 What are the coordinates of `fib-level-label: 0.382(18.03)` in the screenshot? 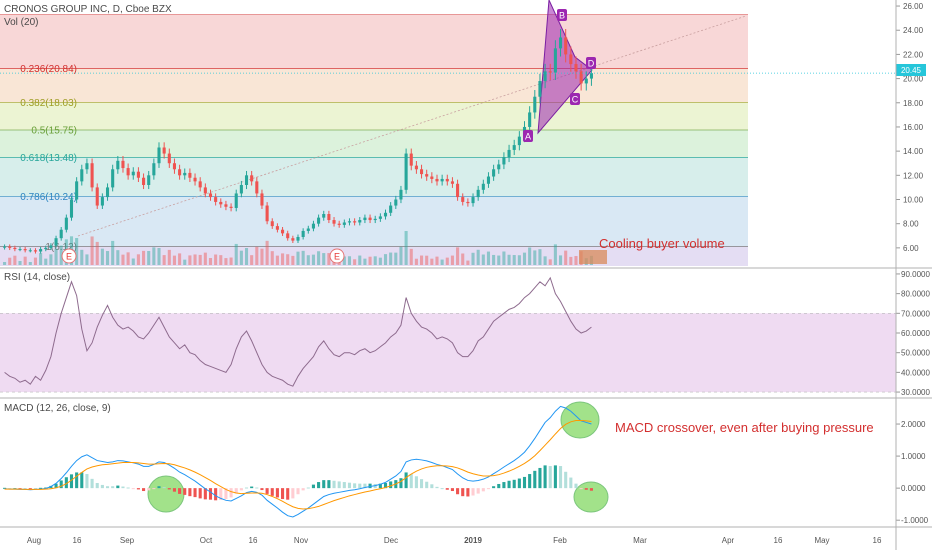 It's located at (48, 103).